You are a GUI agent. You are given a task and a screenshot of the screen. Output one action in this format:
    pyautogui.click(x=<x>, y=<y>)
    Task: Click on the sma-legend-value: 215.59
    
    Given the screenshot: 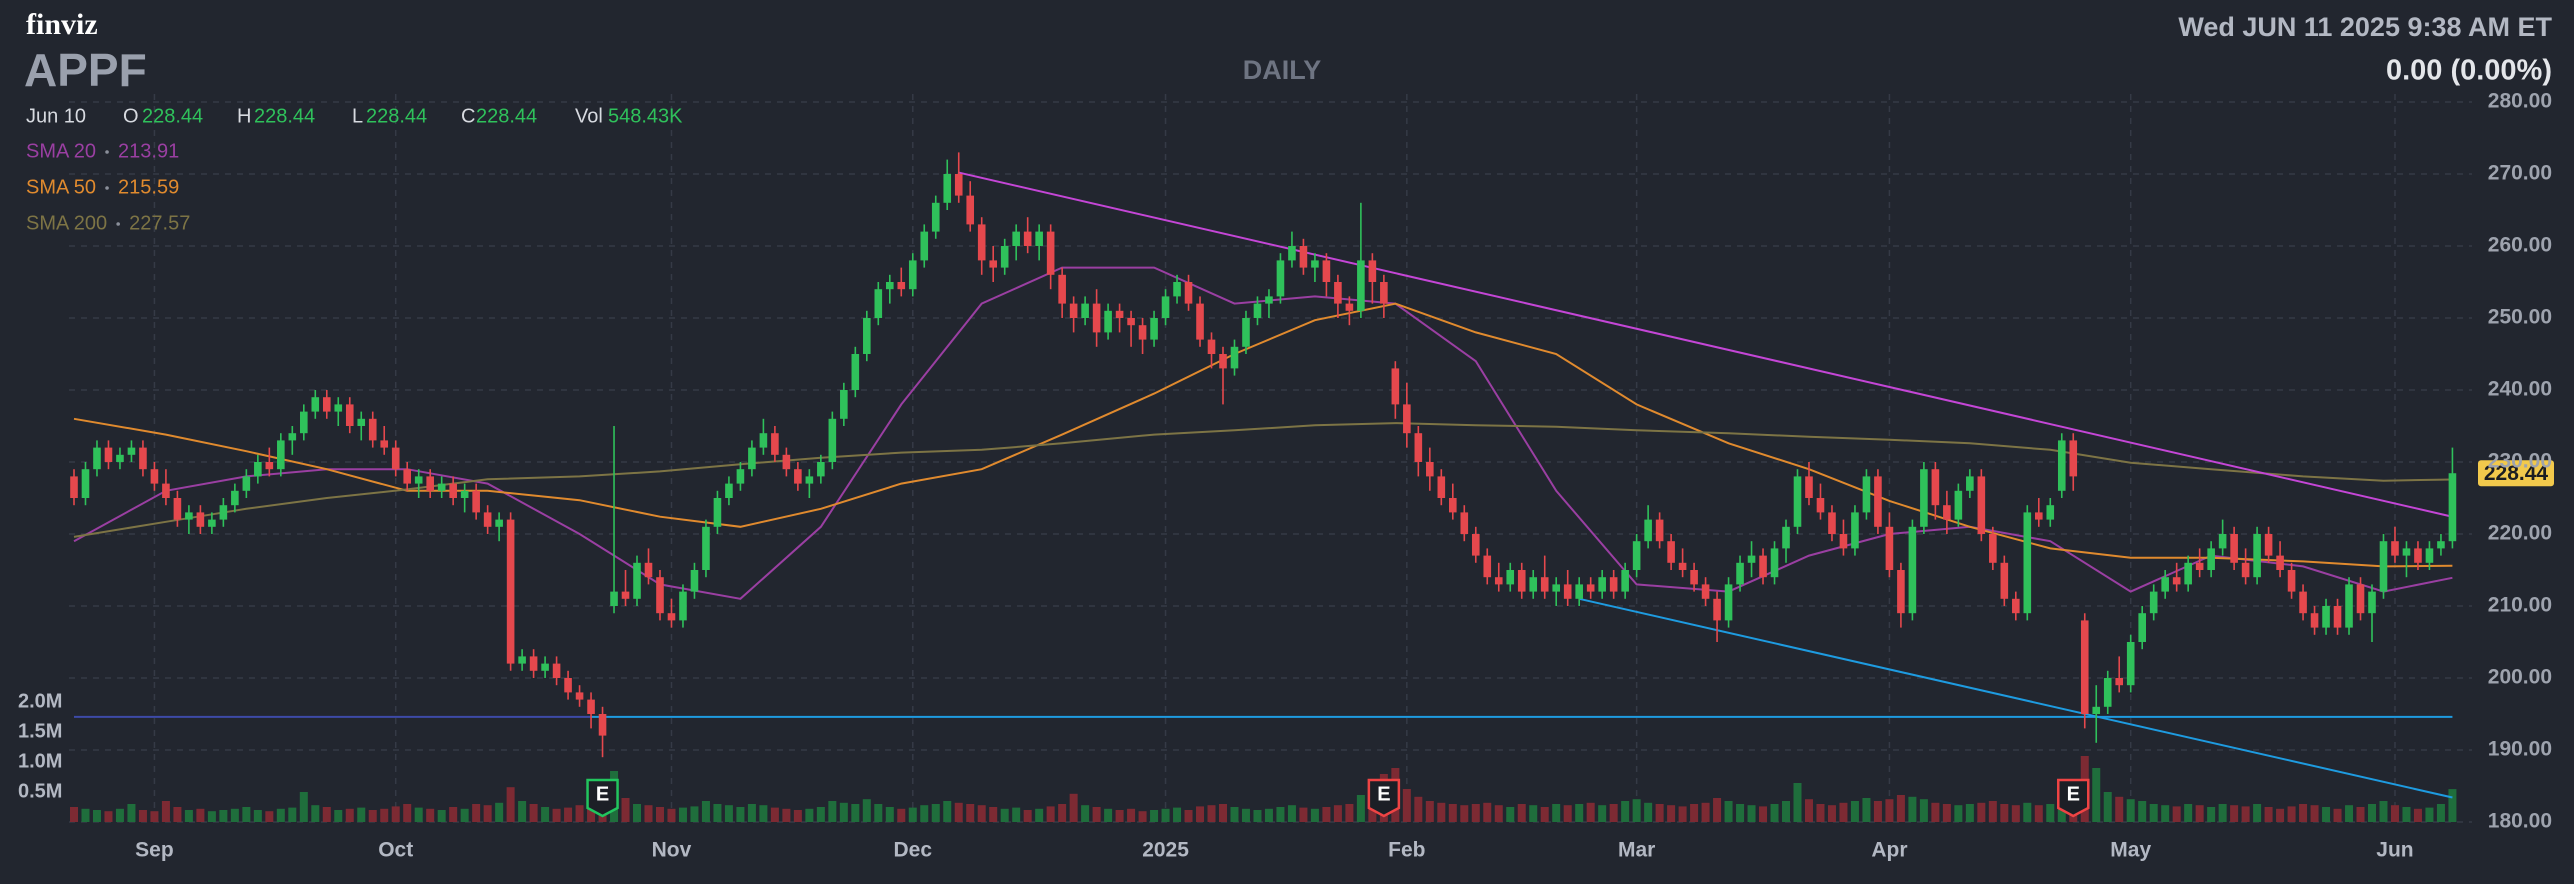 What is the action you would take?
    pyautogui.click(x=148, y=187)
    